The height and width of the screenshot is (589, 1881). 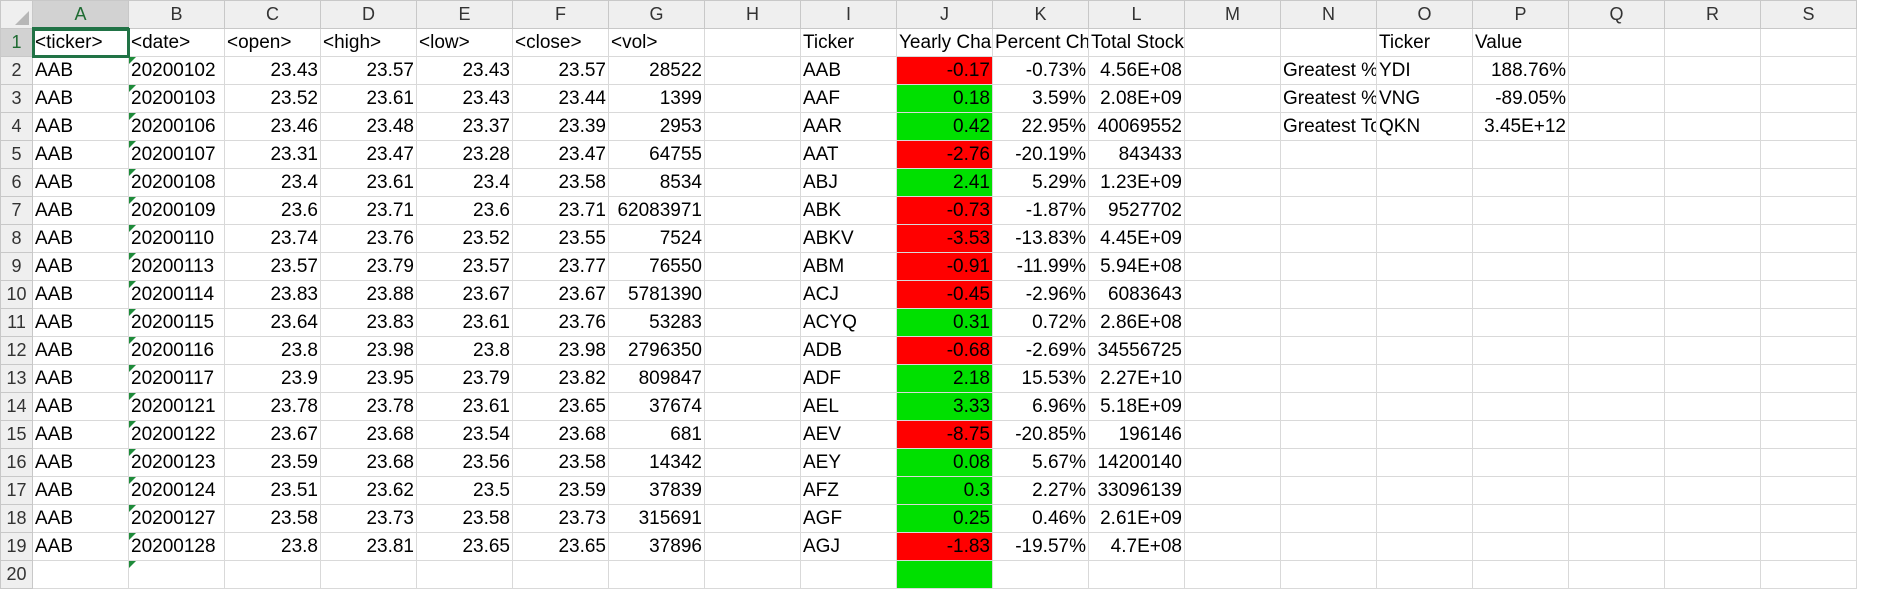 What do you see at coordinates (1712, 266) in the screenshot?
I see `cell-r9` at bounding box center [1712, 266].